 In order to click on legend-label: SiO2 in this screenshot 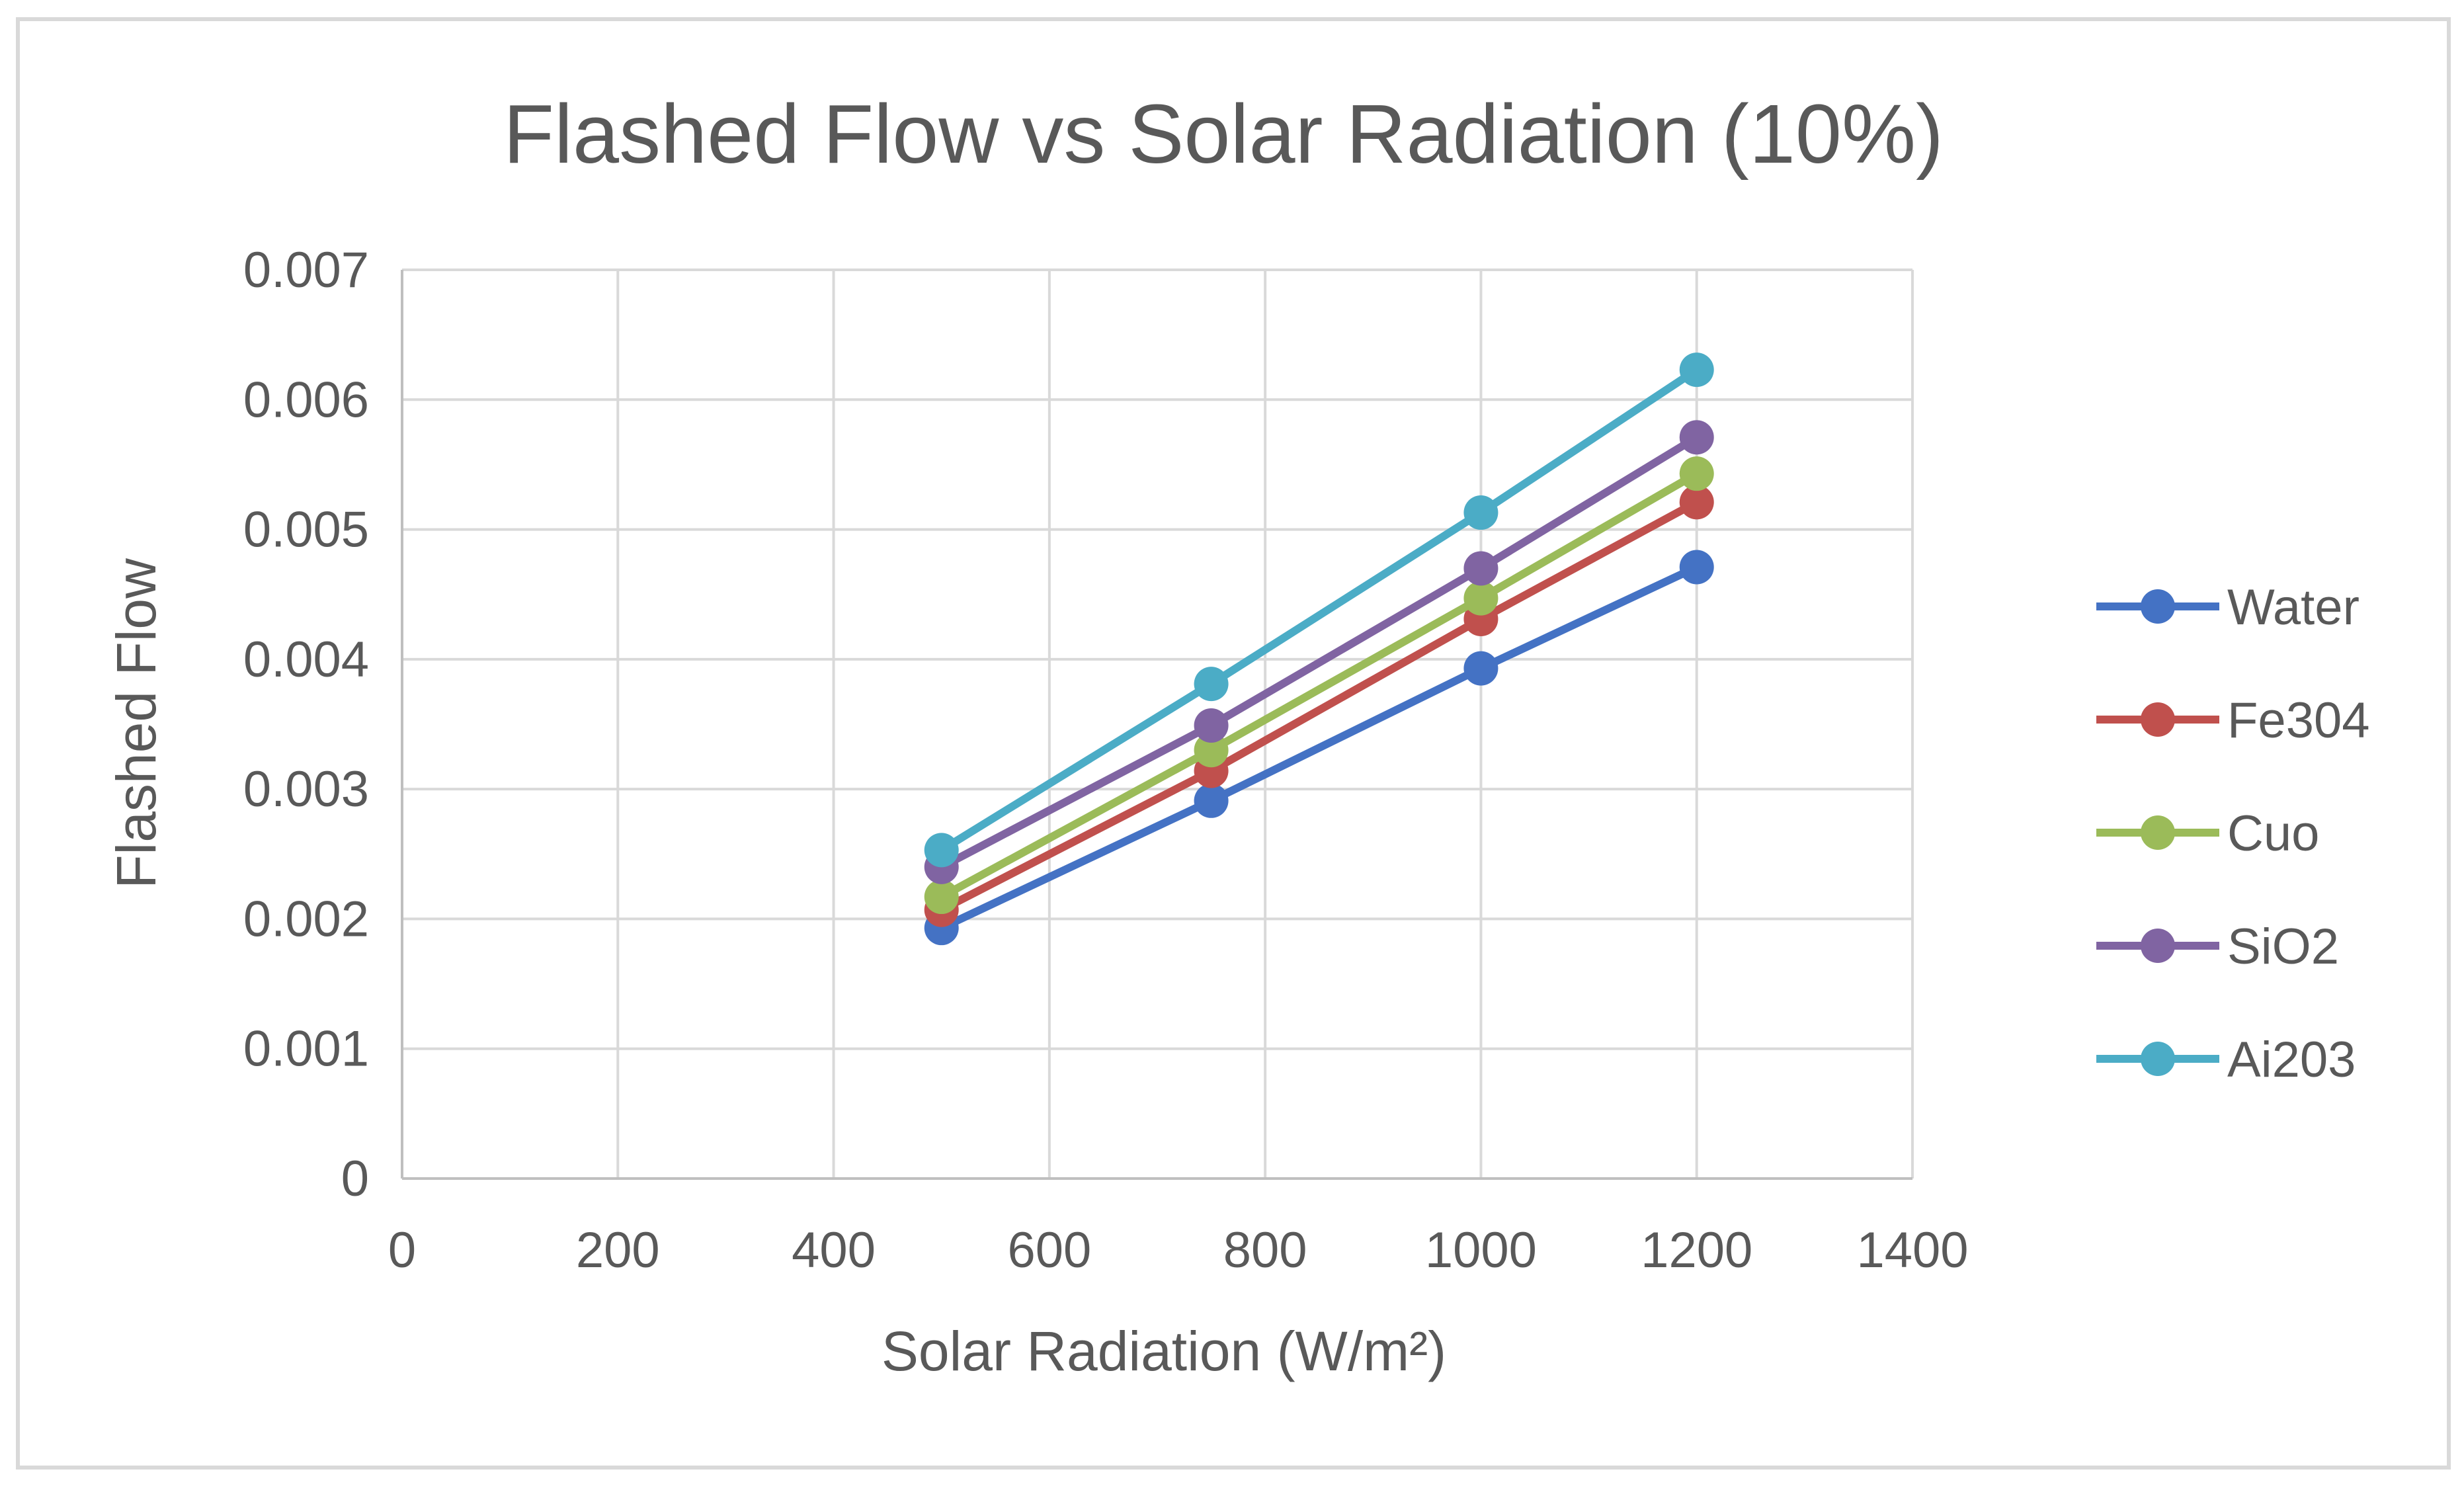, I will do `click(2283, 947)`.